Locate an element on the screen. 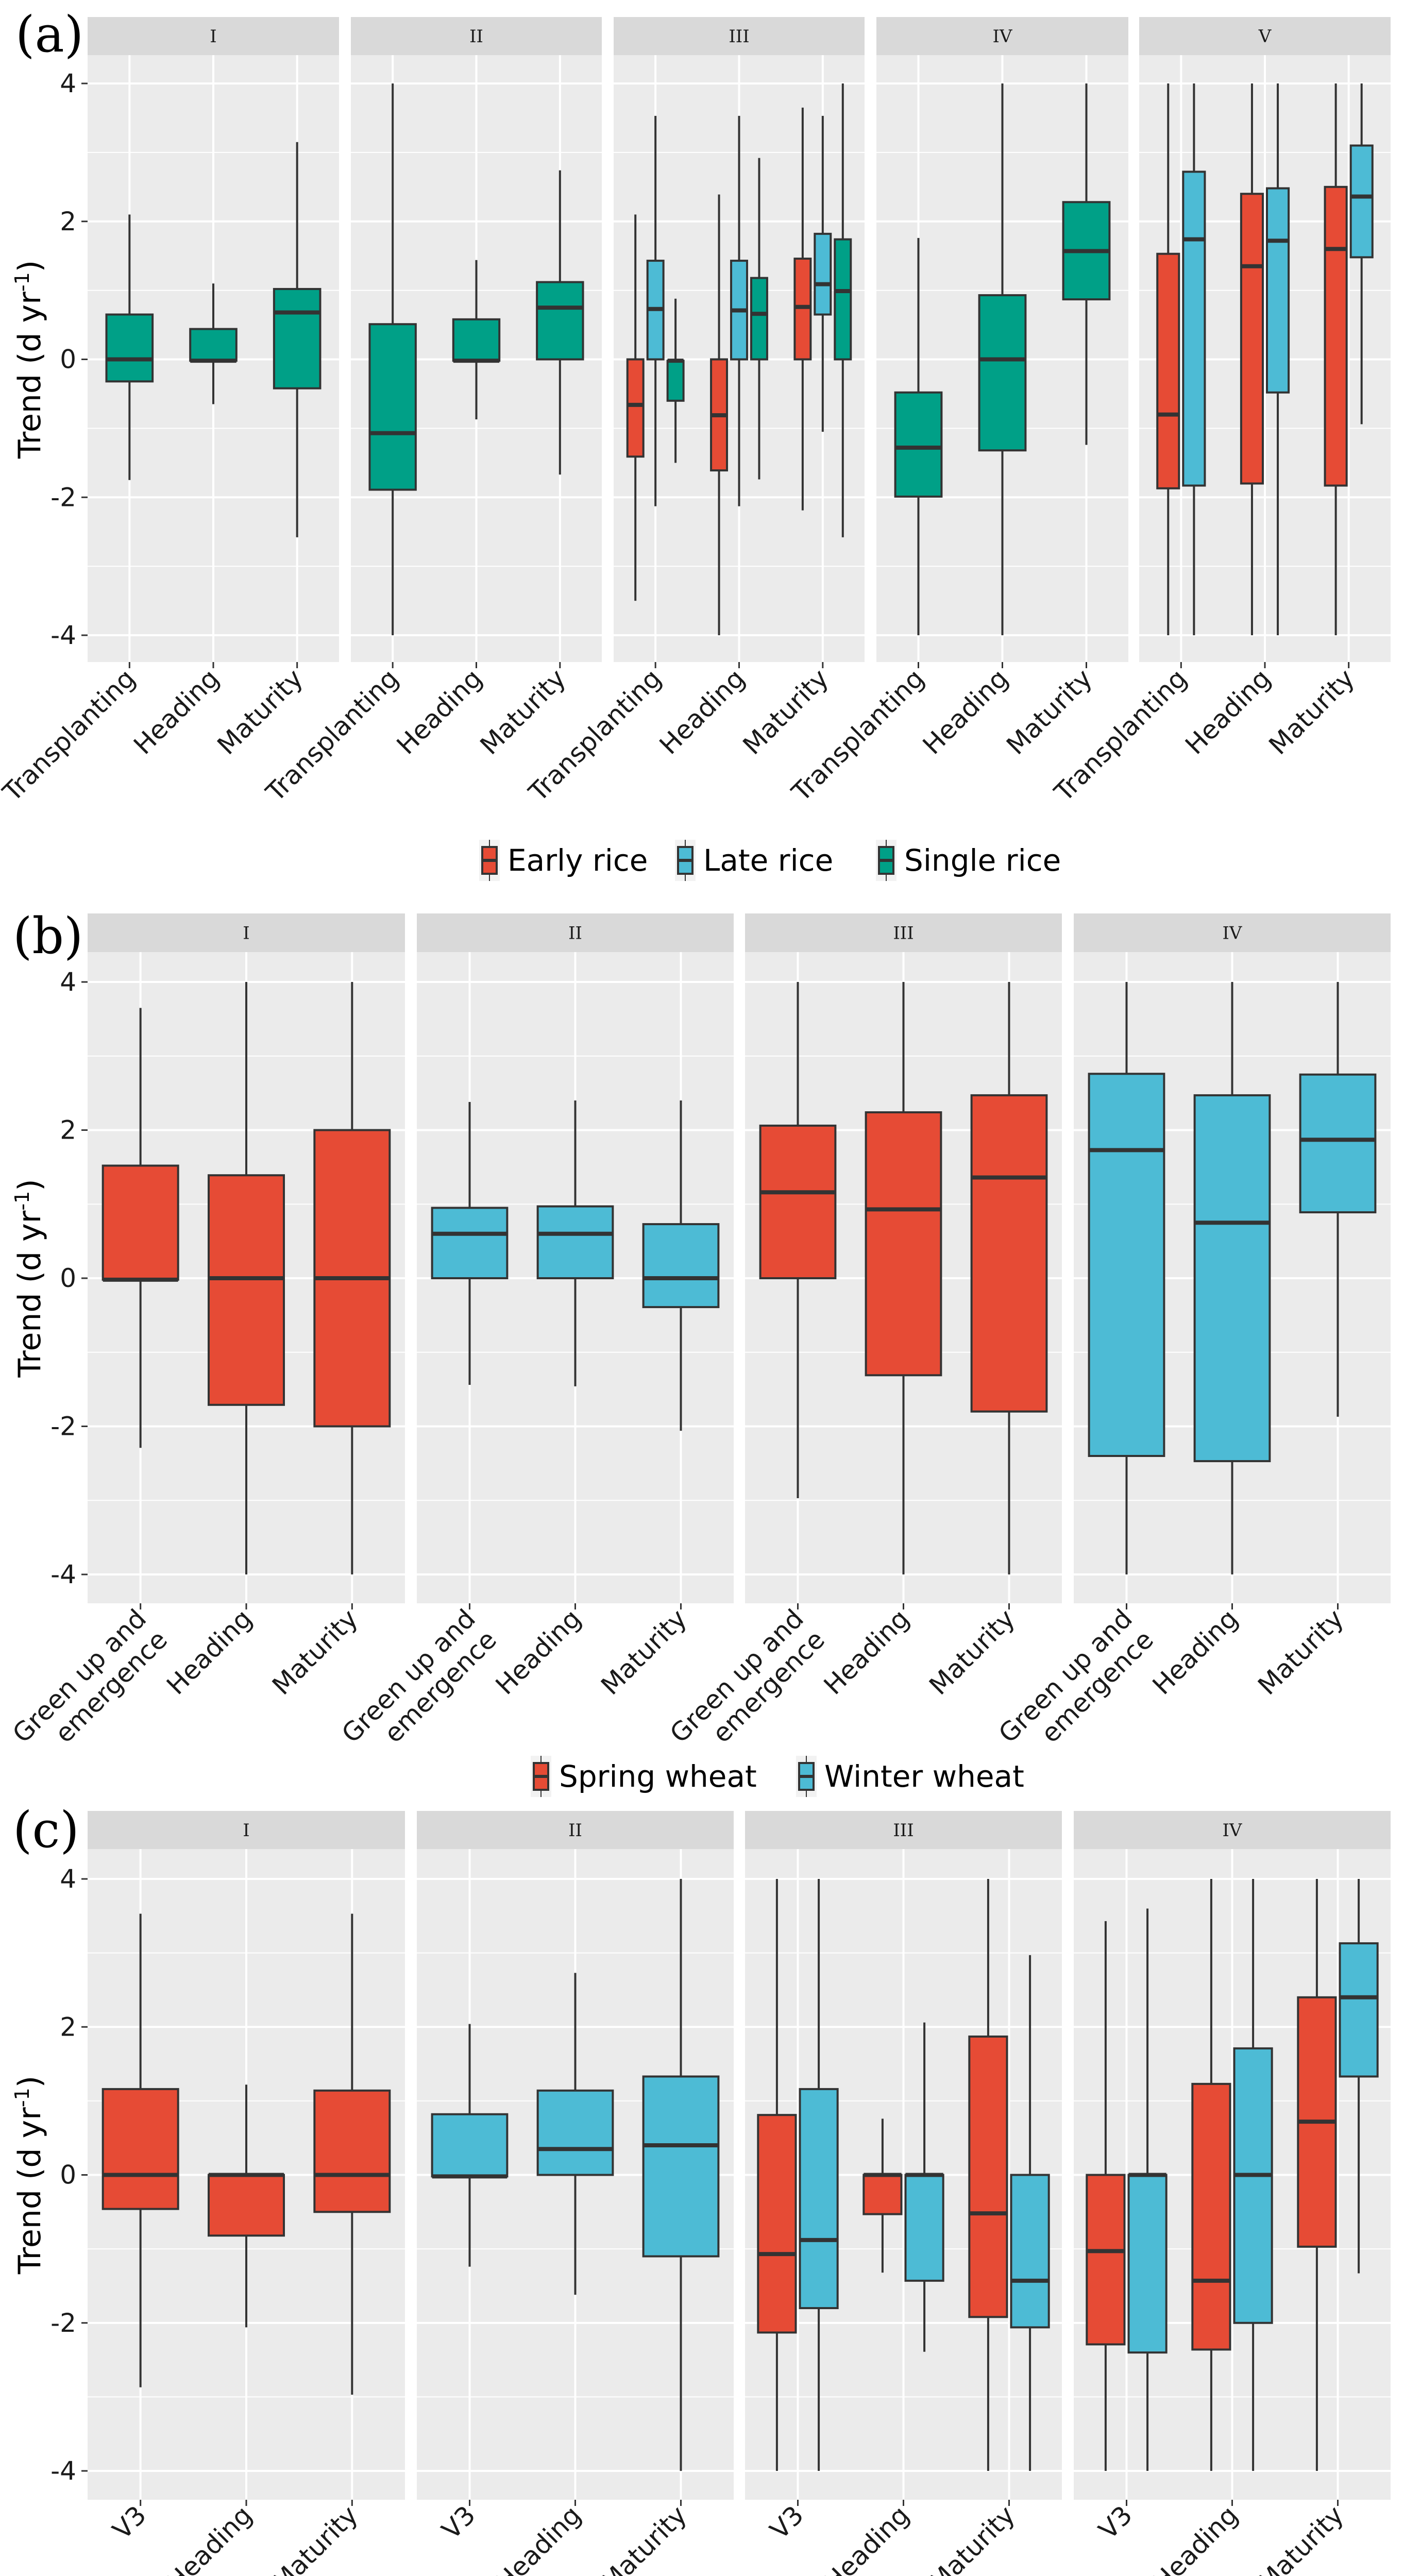 Image resolution: width=1404 pixels, height=2576 pixels. y-tick-label: 2 is located at coordinates (68, 221).